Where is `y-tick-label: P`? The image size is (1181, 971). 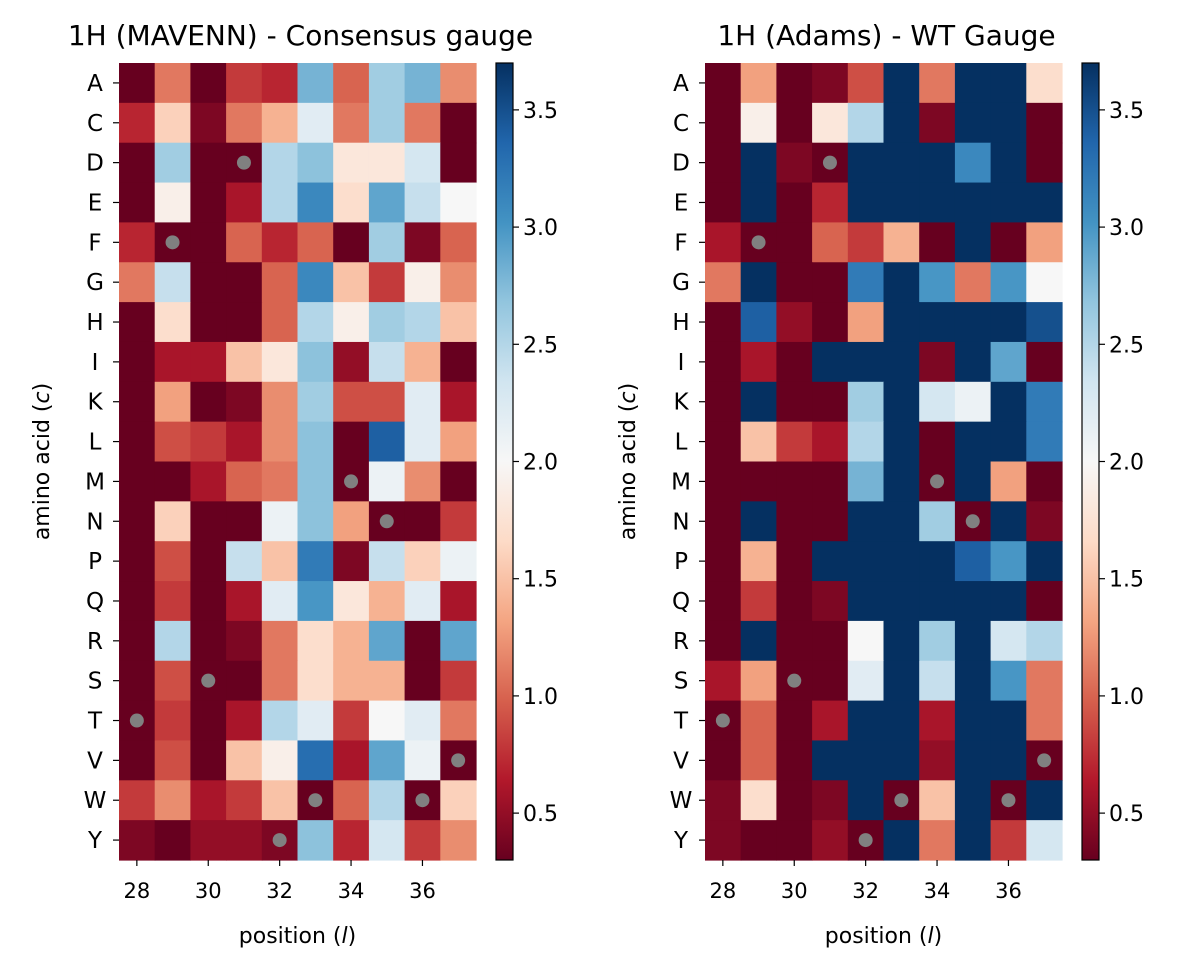
y-tick-label: P is located at coordinates (95, 562).